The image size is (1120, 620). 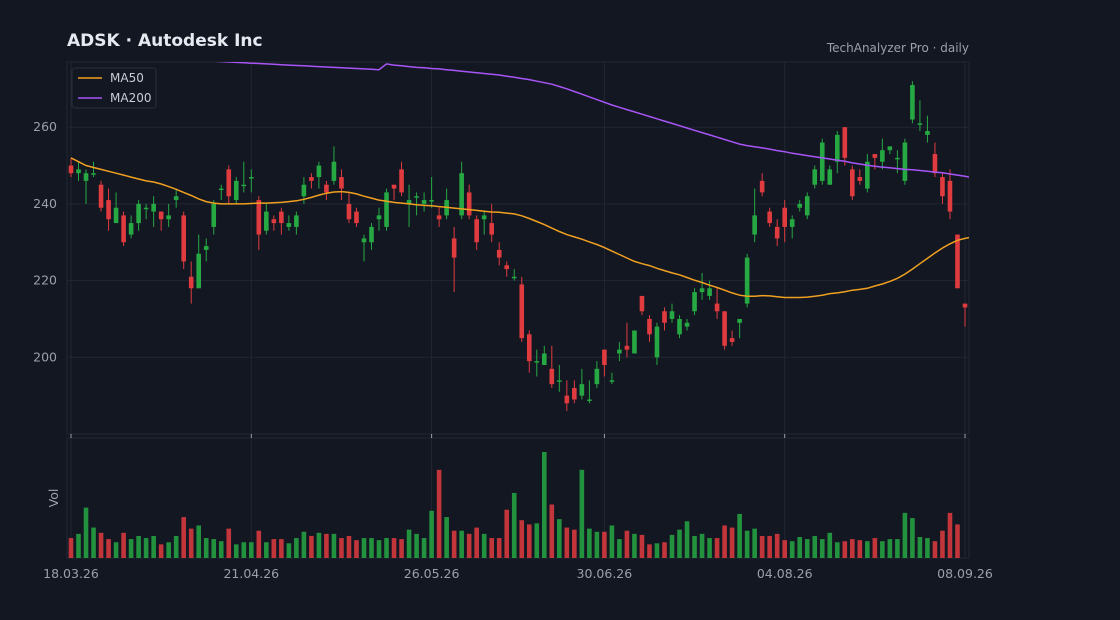 I want to click on ma200-line, so click(x=591, y=120).